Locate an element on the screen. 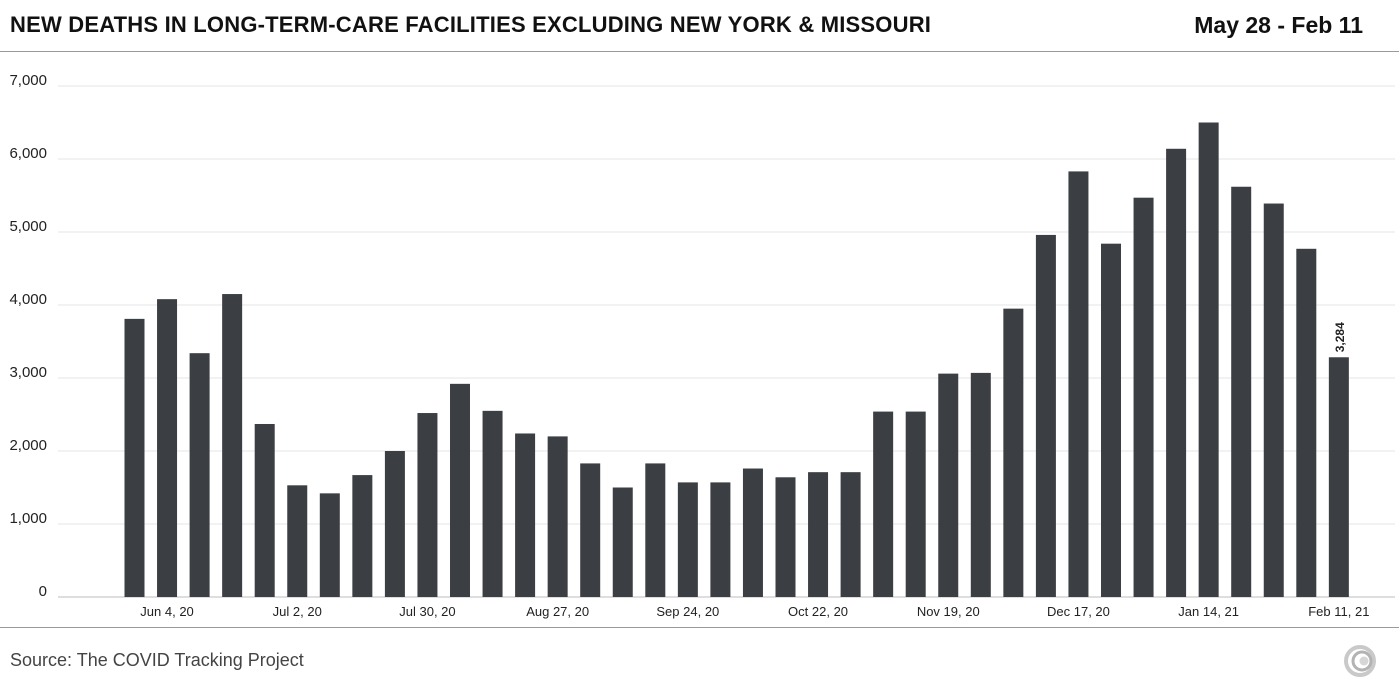  covid-tracking-logo-icon is located at coordinates (1360, 661).